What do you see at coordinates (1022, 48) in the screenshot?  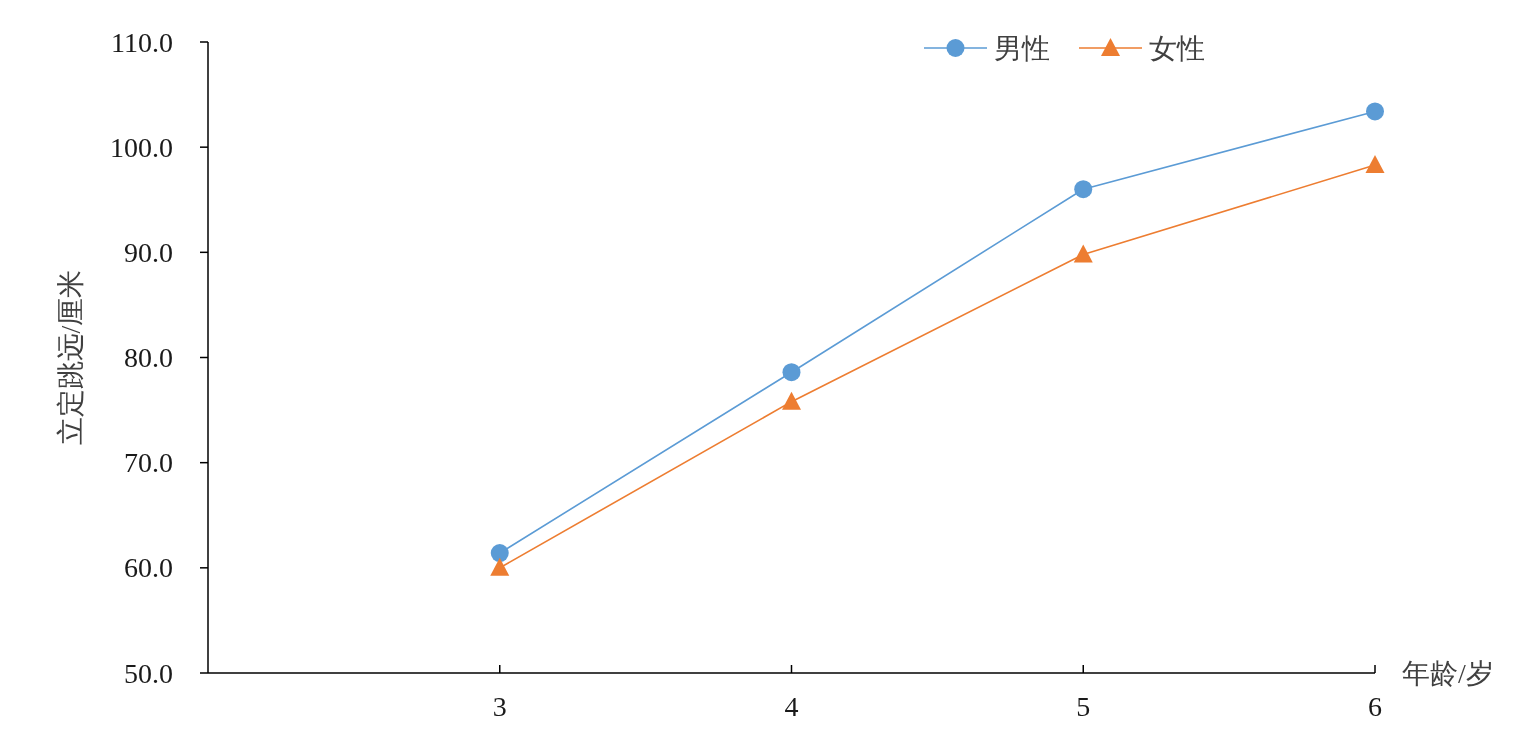 I see `legend-label: 男性` at bounding box center [1022, 48].